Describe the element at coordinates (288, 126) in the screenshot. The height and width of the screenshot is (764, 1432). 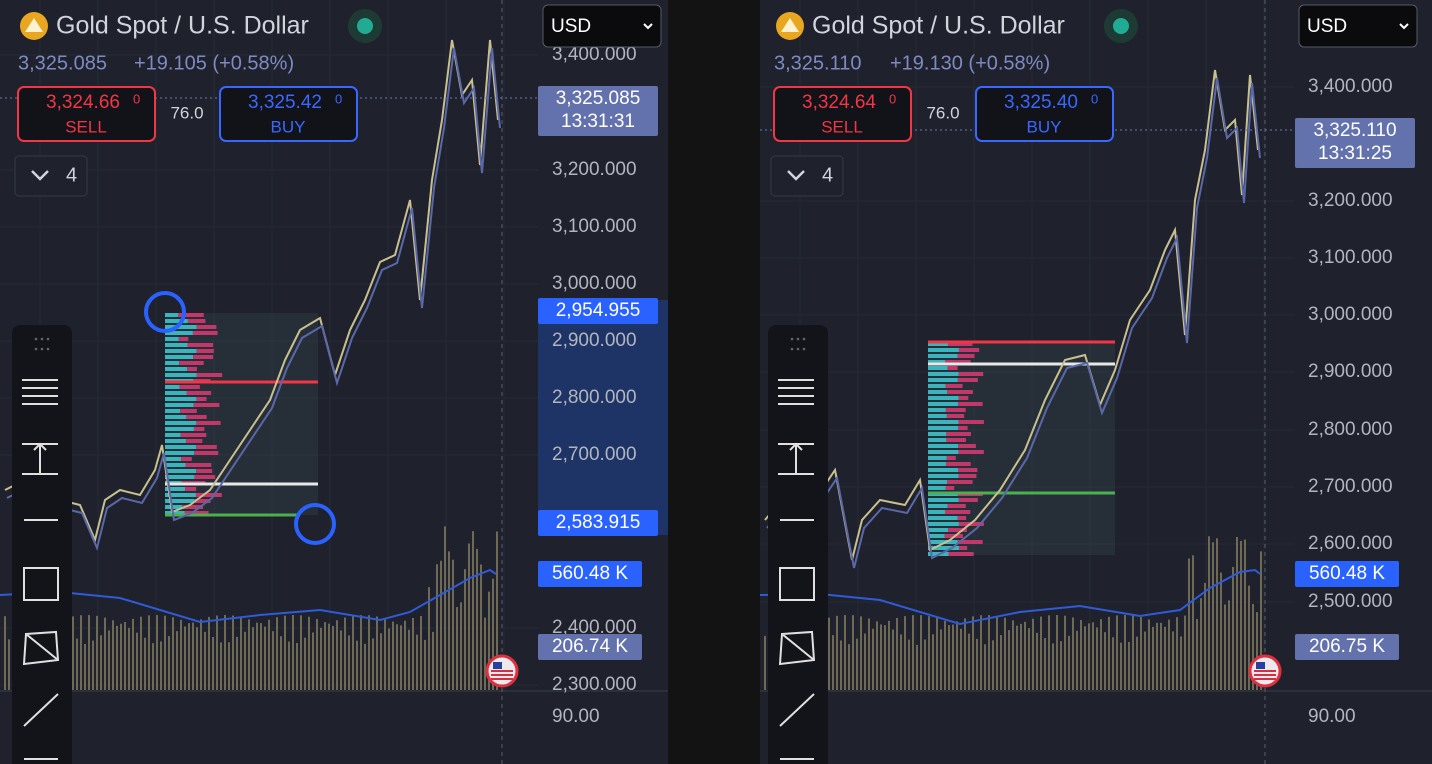
I see `buy-label: BUY` at that location.